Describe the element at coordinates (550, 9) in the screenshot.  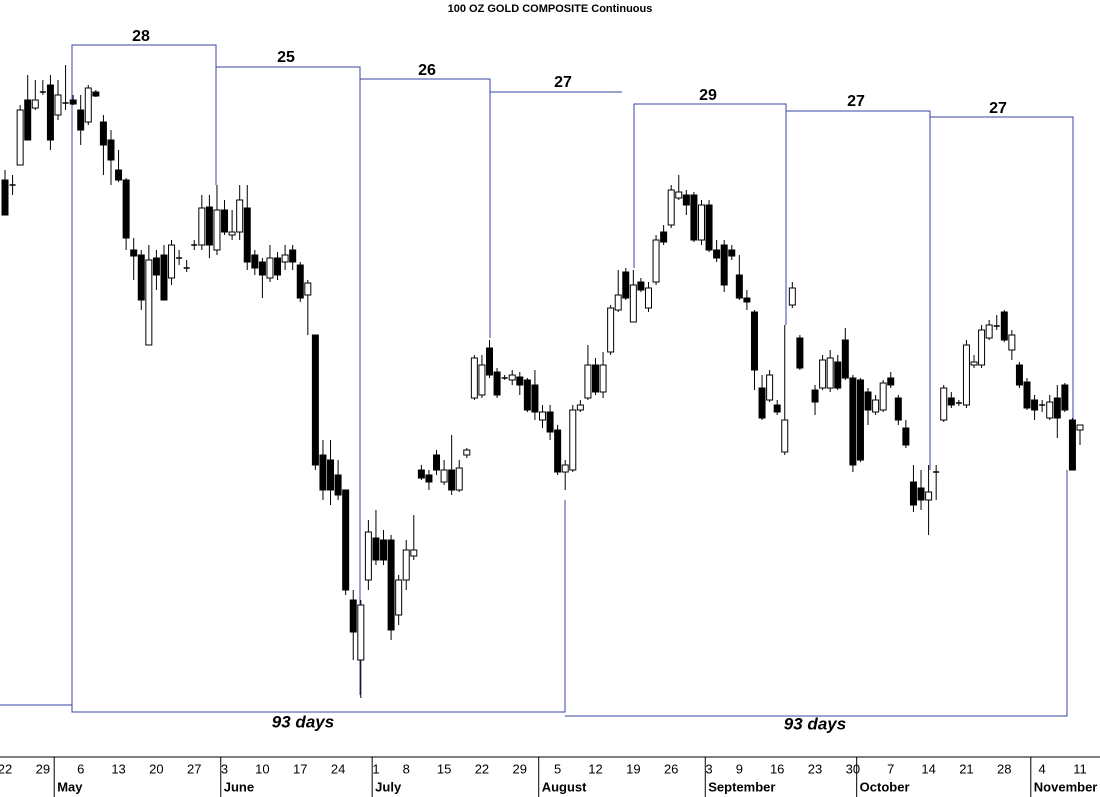
I see `chart-title: 100 OZ GOLD COMPOSITE Continuous` at that location.